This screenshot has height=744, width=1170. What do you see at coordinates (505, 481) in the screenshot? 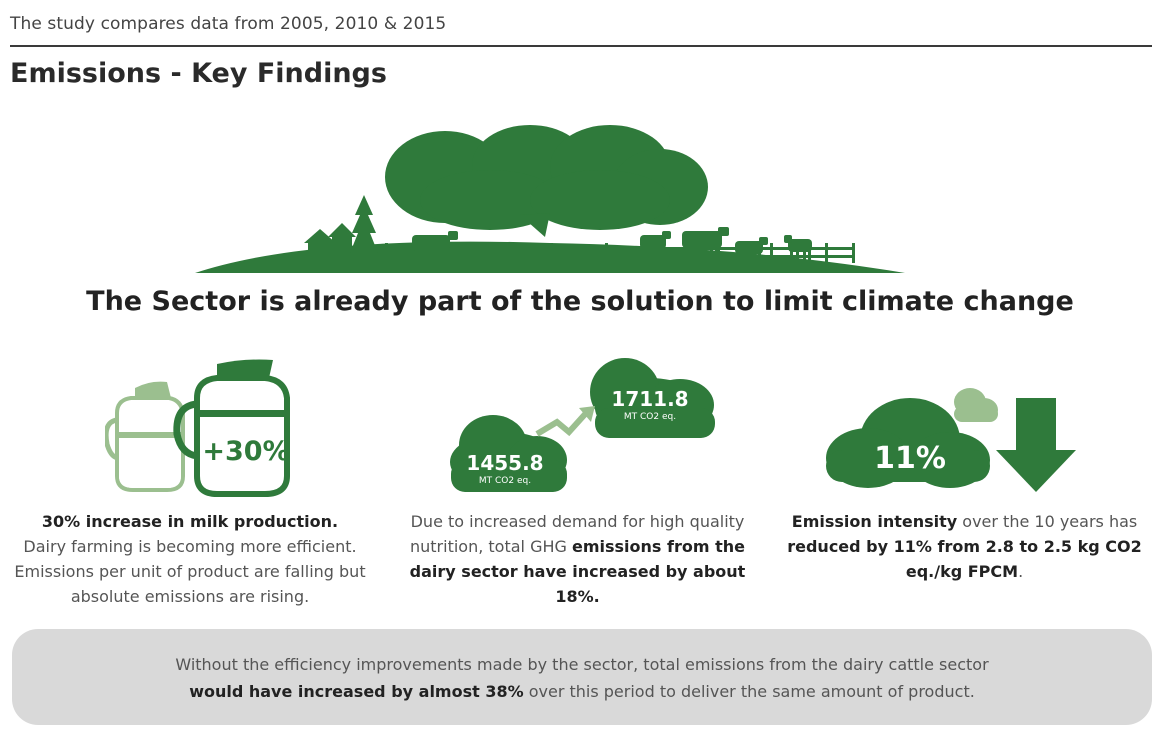
I see `emissions-low-unit: MT CO2 eq.` at bounding box center [505, 481].